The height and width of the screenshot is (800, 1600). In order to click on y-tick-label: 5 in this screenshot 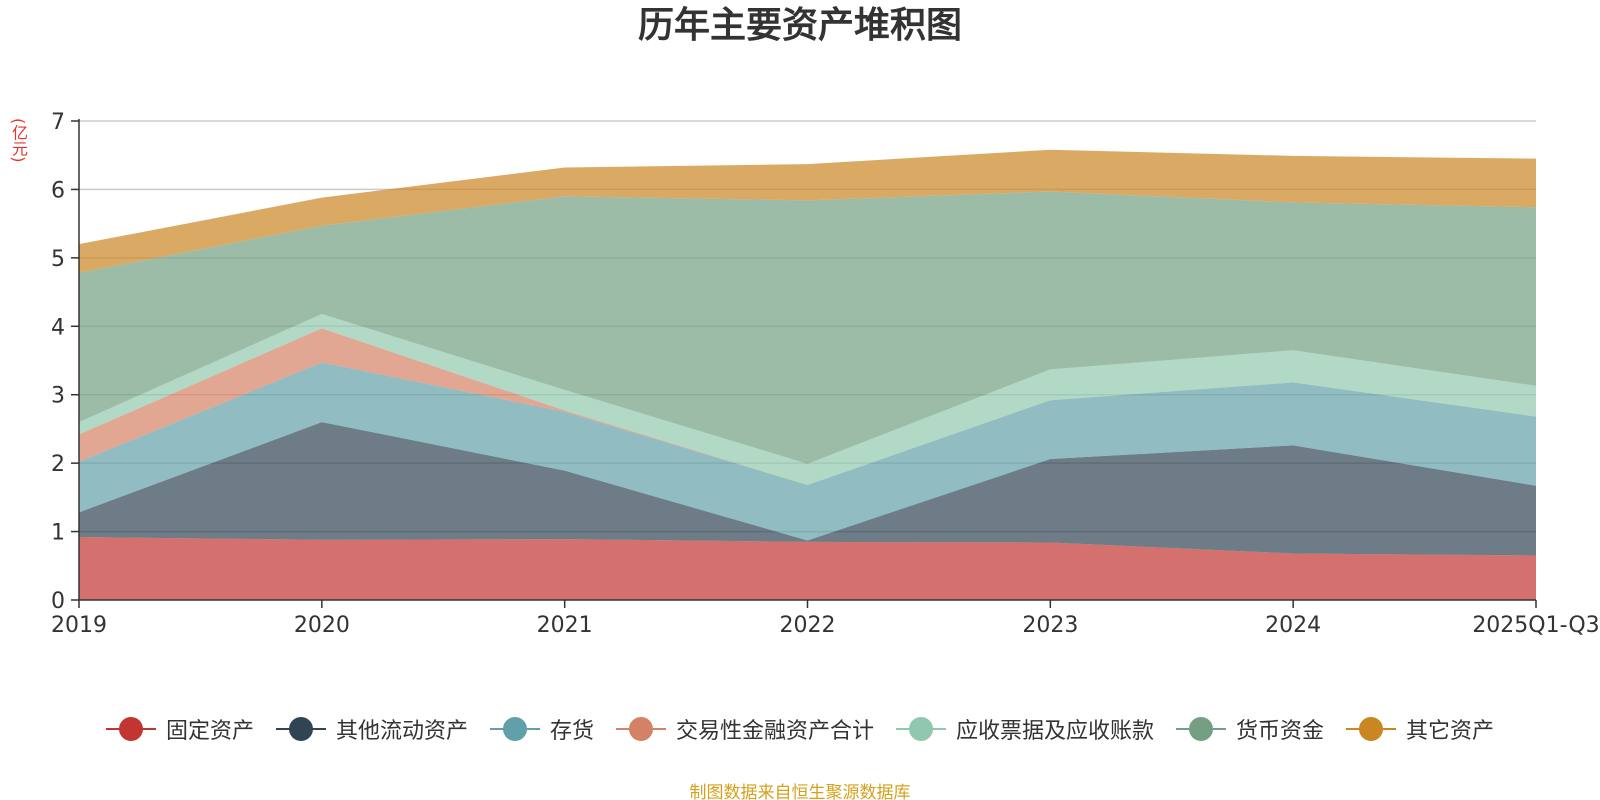, I will do `click(58, 259)`.